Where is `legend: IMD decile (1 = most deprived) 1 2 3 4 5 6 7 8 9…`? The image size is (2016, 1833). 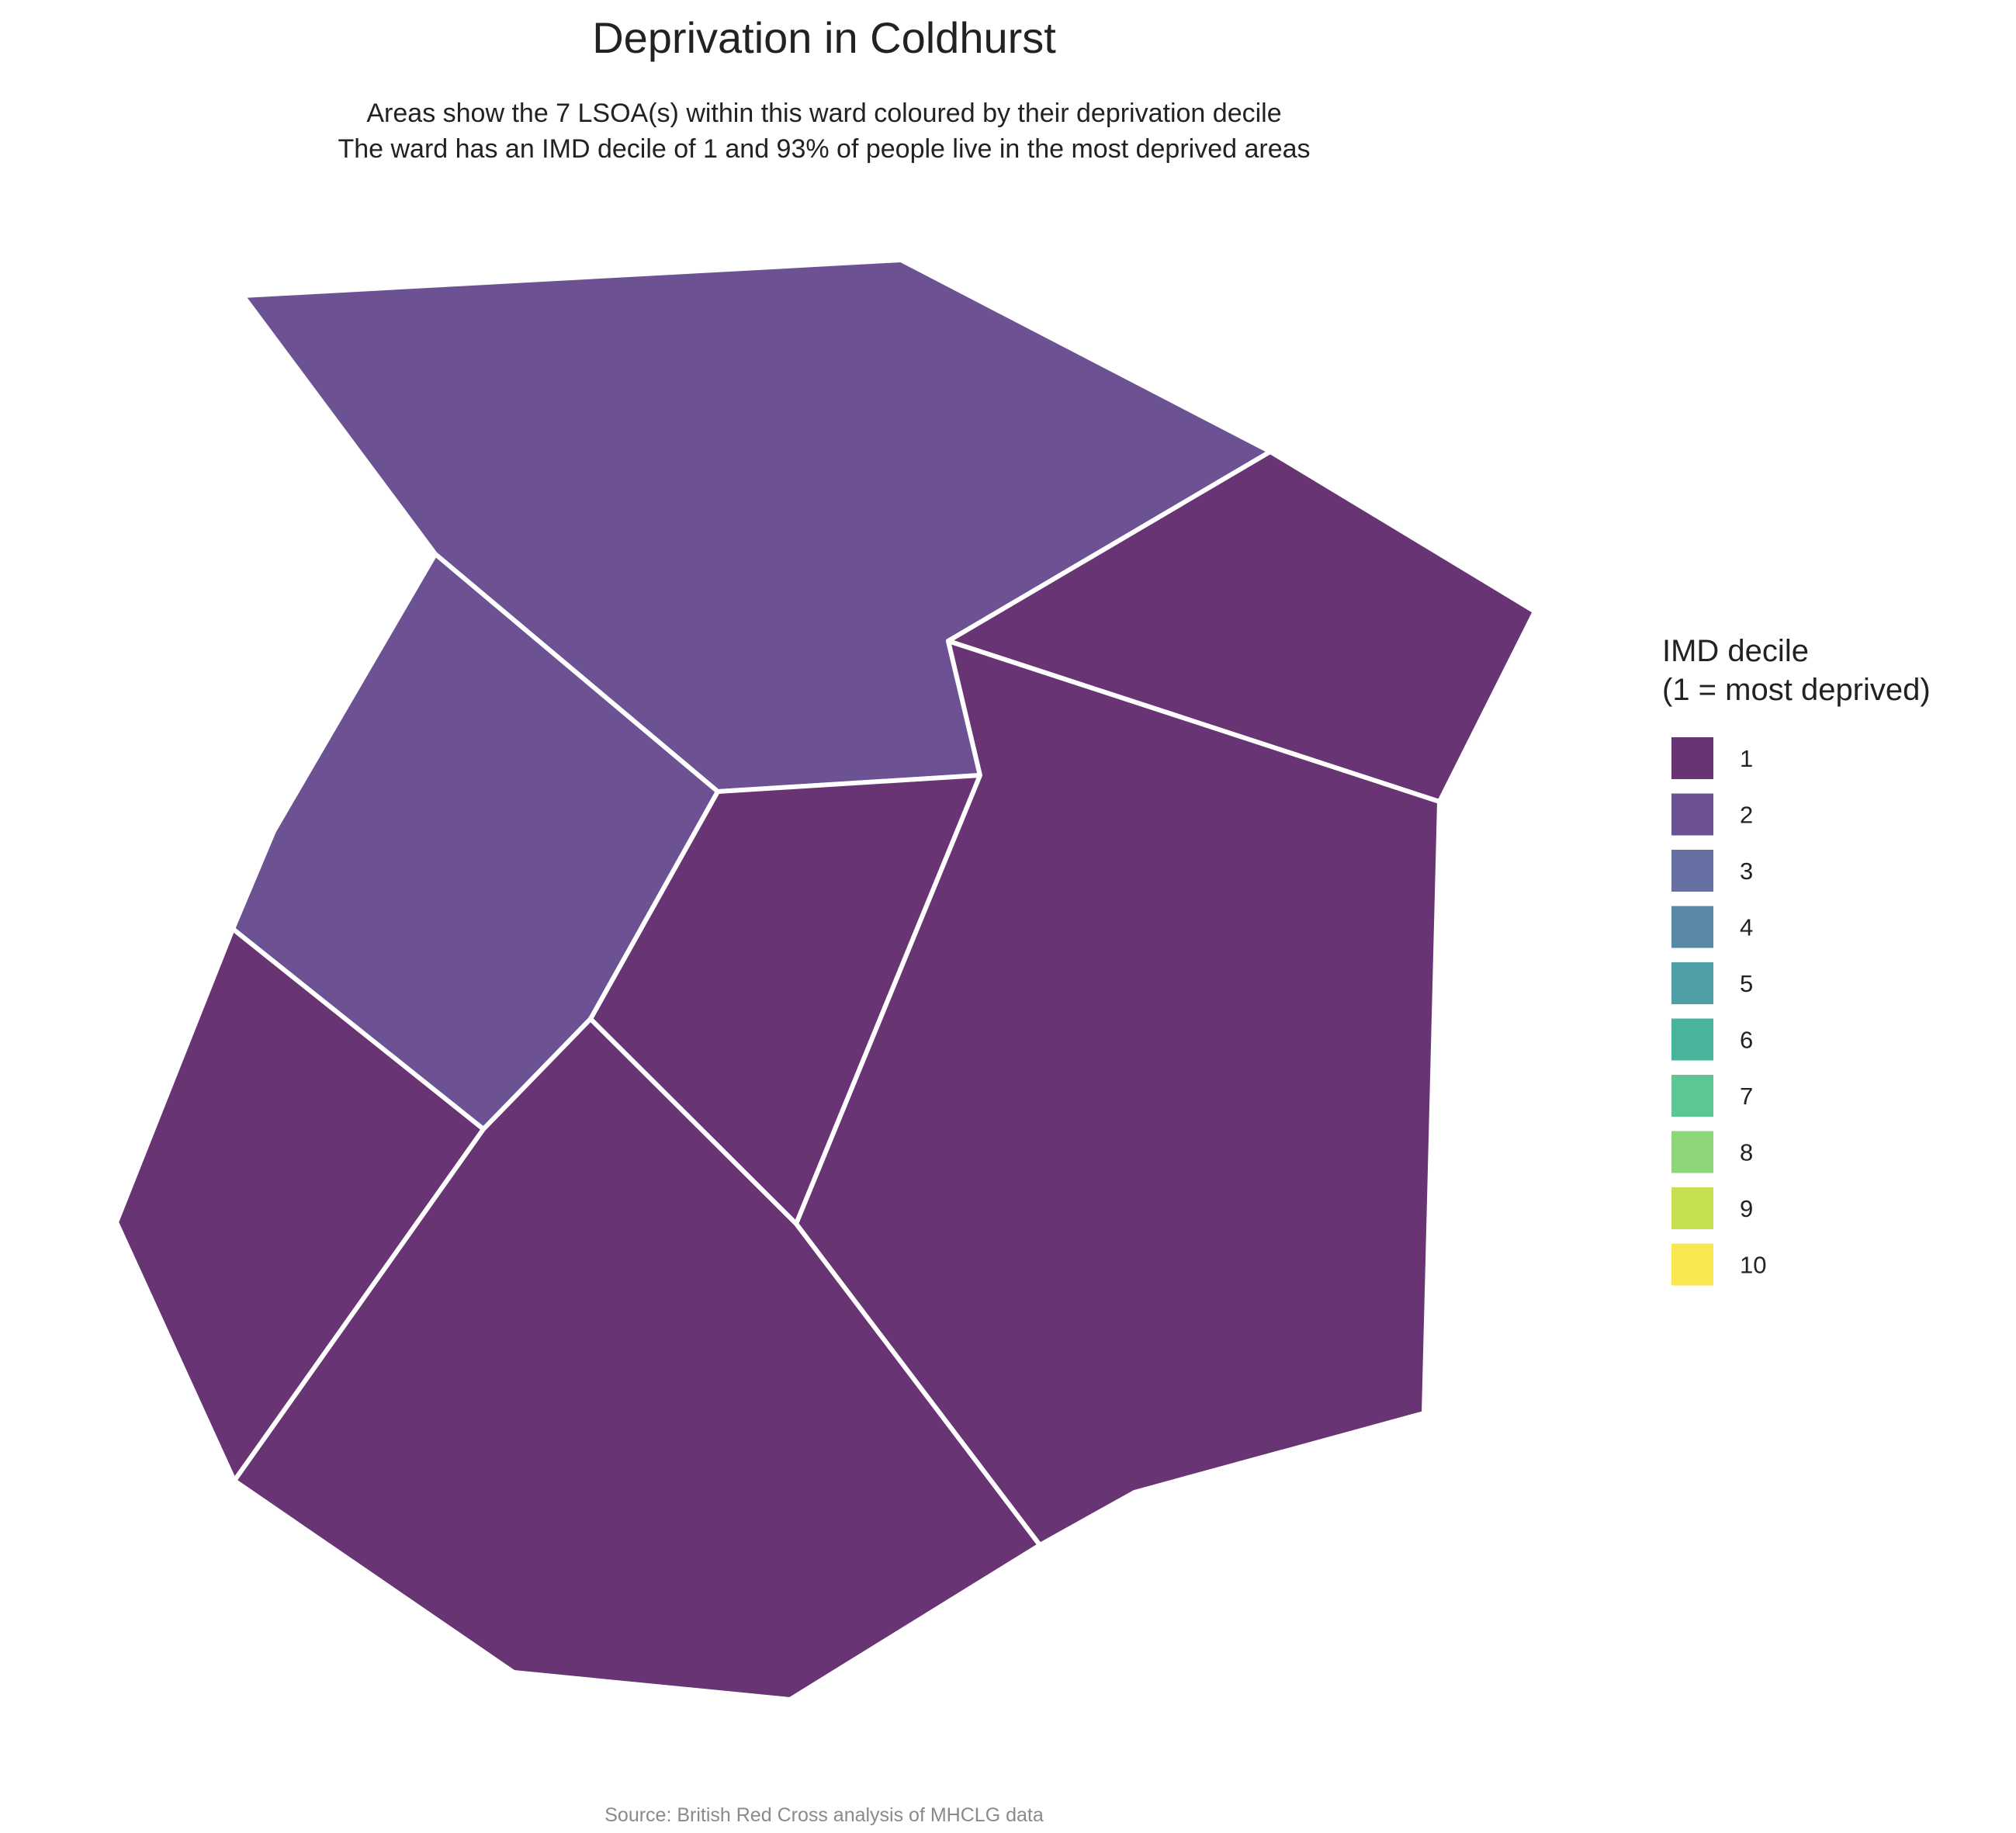
legend: IMD decile (1 = most deprived) 1 2 3 4 5 6 7 8 9… is located at coordinates (1797, 960).